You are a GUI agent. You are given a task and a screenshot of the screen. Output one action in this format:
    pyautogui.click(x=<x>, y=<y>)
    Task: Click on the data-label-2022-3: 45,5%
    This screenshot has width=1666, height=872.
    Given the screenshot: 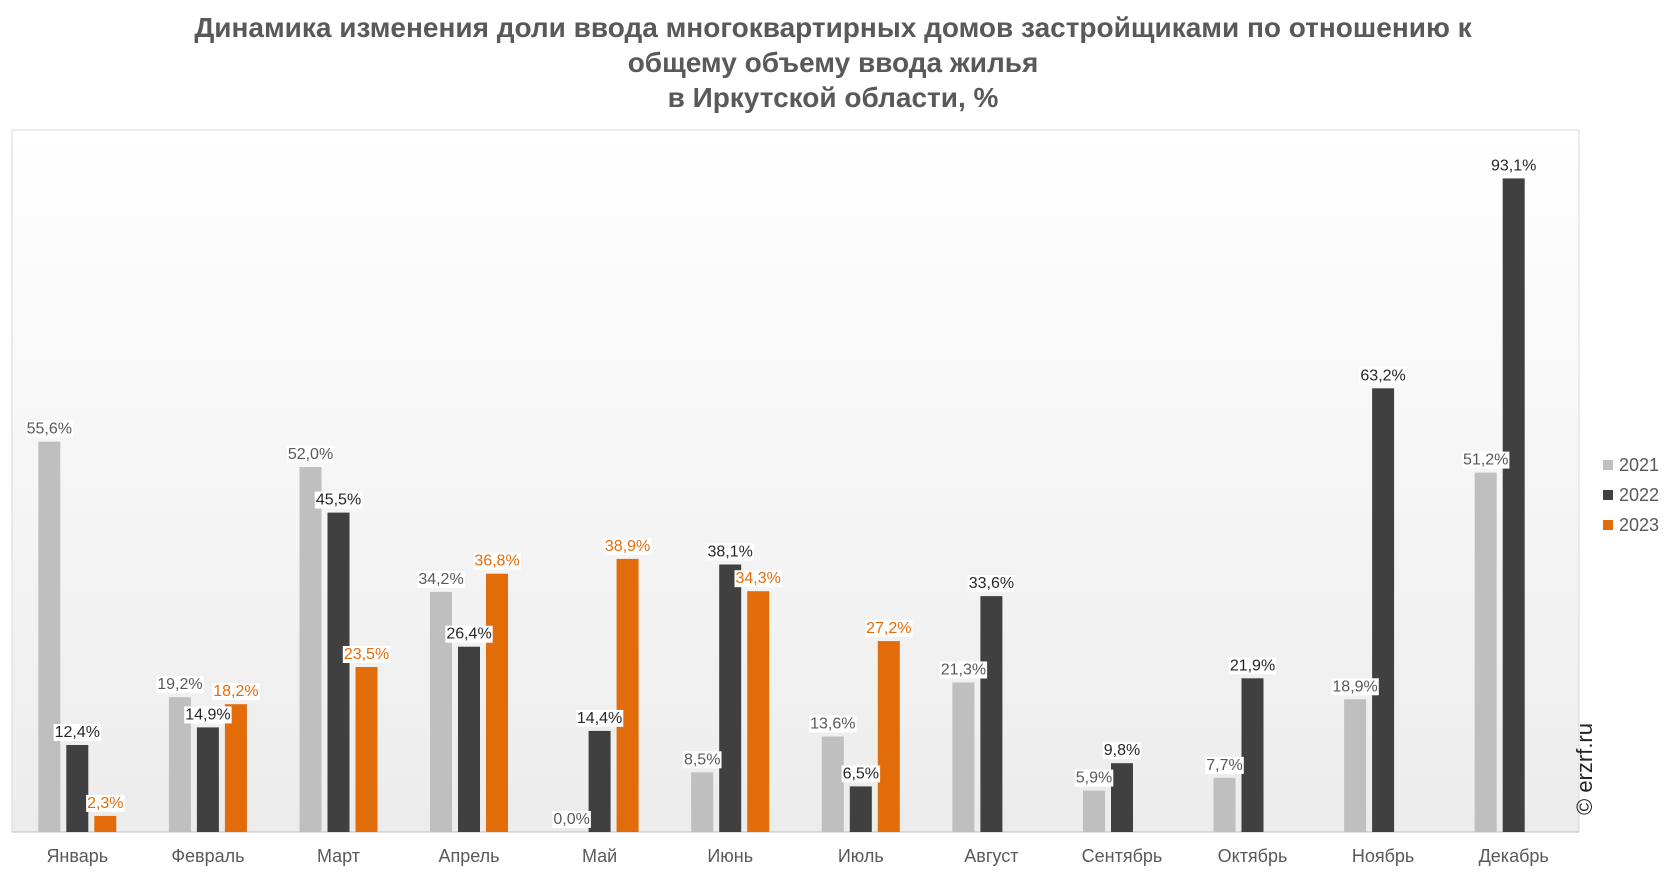 What is the action you would take?
    pyautogui.click(x=338, y=500)
    